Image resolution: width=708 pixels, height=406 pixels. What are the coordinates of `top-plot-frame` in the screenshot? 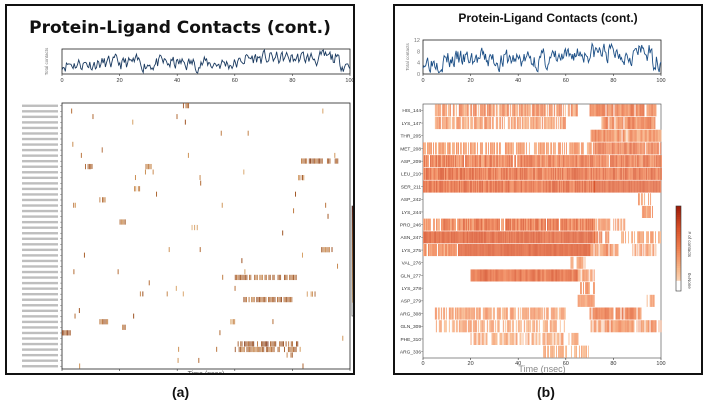 It's located at (542, 57).